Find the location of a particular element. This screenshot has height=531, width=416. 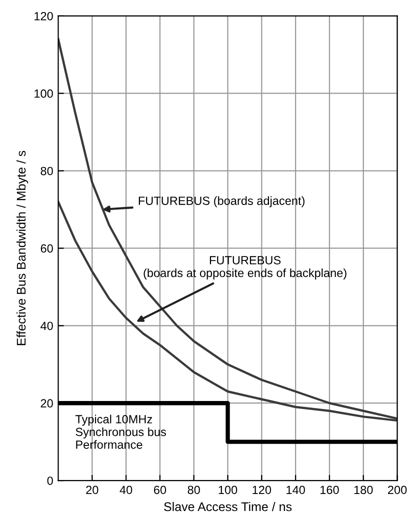

x-tick-label: 140 is located at coordinates (295, 490).